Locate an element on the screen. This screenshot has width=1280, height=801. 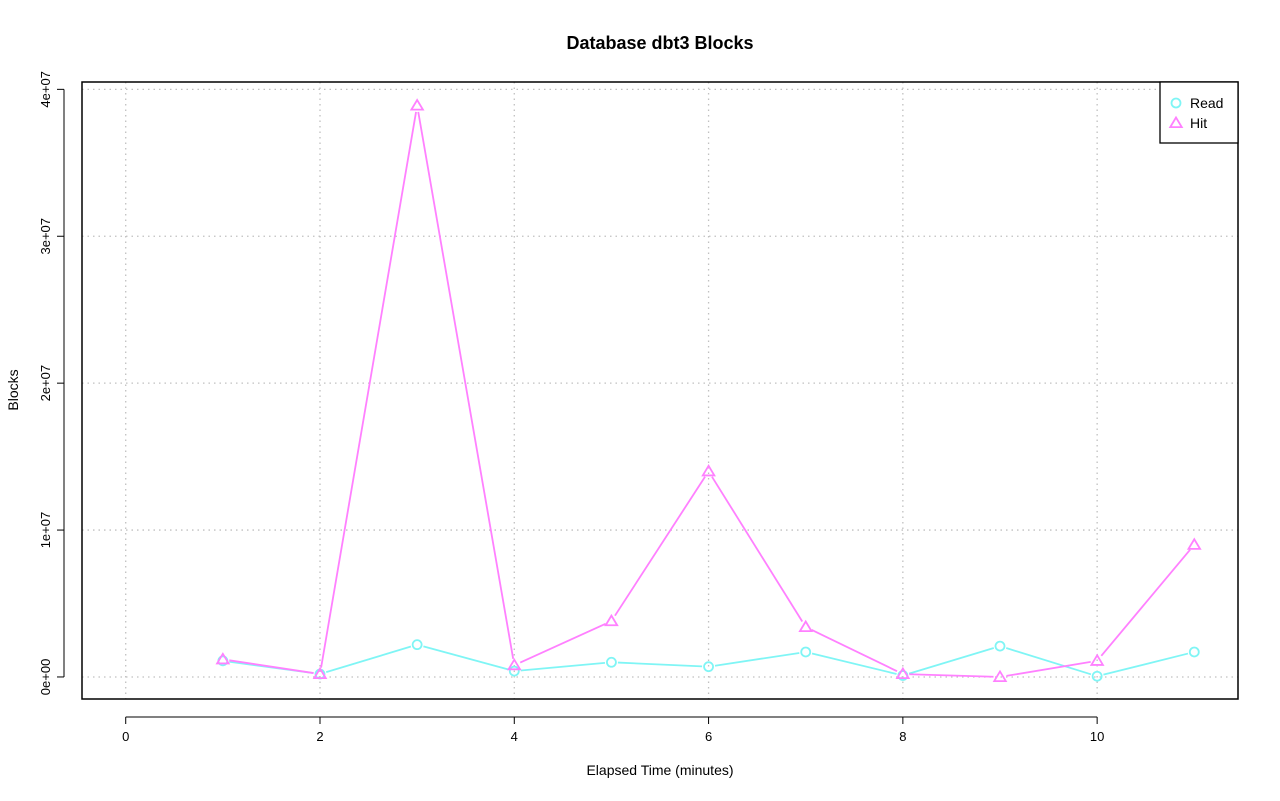
y-tick-label: 1e+07 is located at coordinates (45, 530).